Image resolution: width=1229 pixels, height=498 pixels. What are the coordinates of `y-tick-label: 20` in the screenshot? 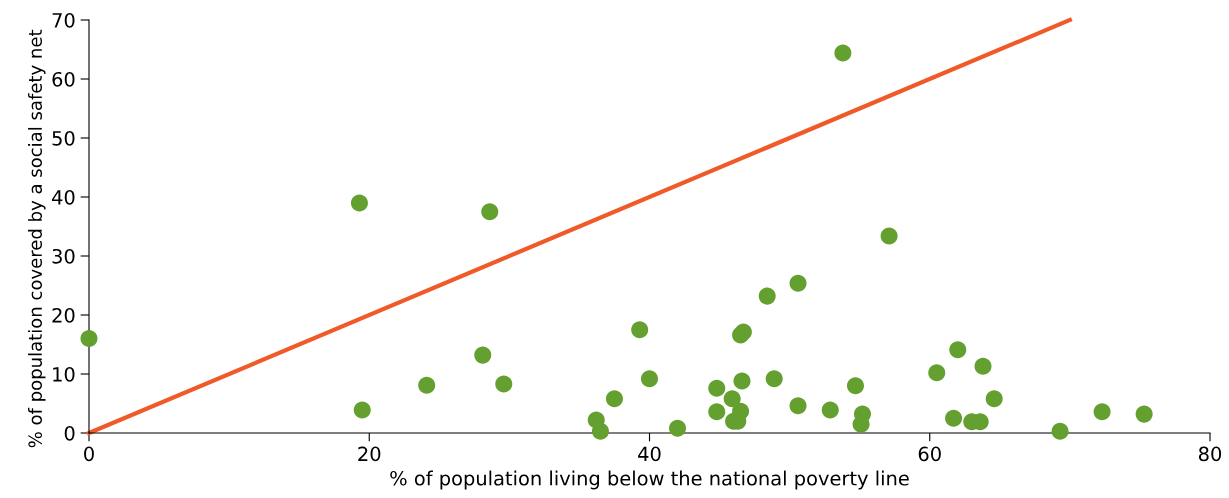 It's located at (63, 315).